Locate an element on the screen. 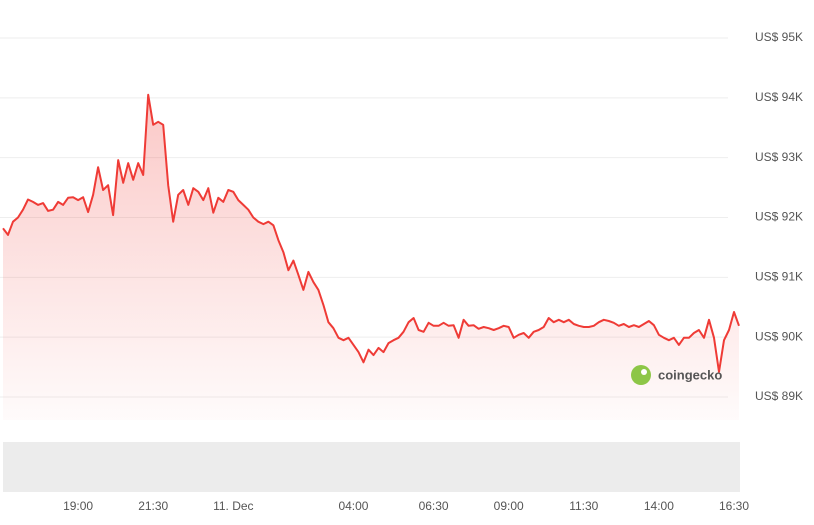 The image size is (814, 525). x-tick-label: 14:00 is located at coordinates (659, 506).